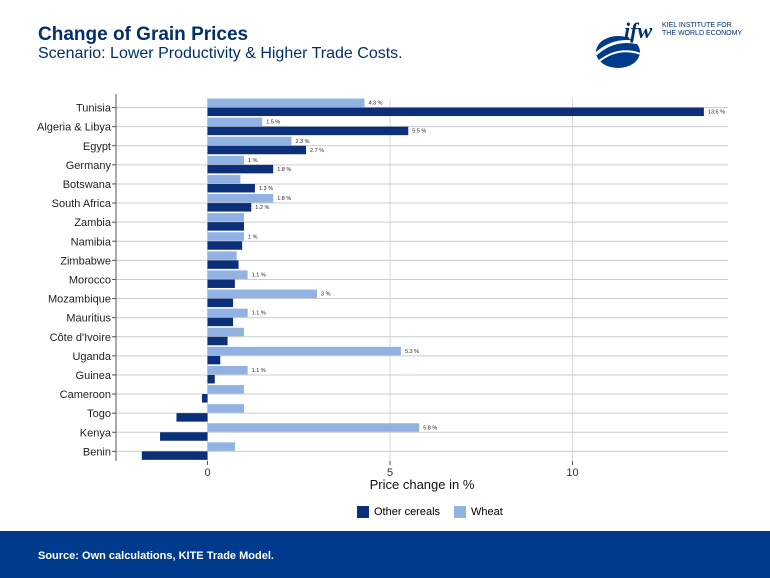 Image resolution: width=770 pixels, height=578 pixels. I want to click on legend: Other cereals Wheat, so click(437, 512).